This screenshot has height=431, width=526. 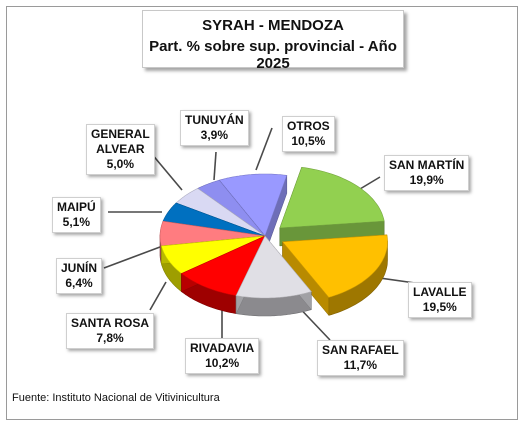 I want to click on slice-top-otros, so click(x=253, y=205).